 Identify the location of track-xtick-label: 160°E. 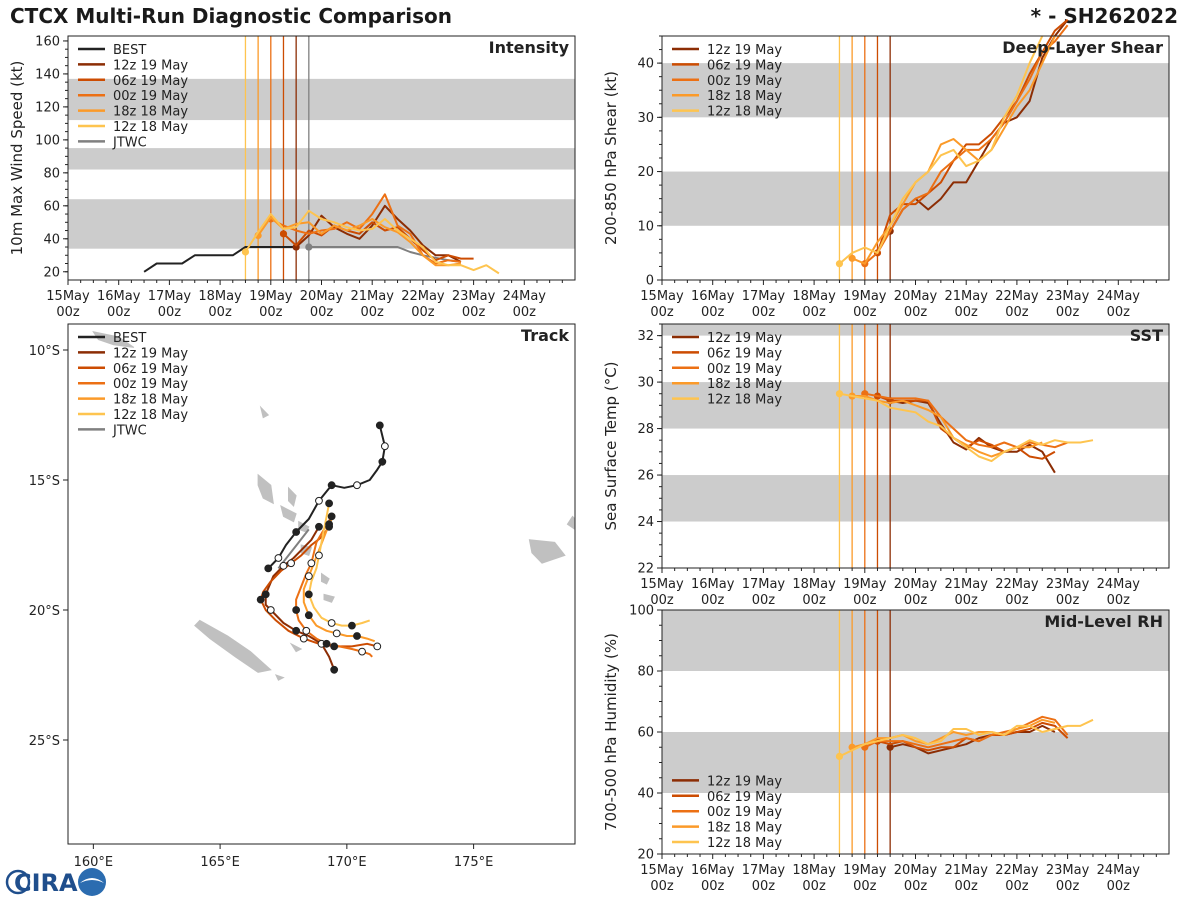
(94, 862).